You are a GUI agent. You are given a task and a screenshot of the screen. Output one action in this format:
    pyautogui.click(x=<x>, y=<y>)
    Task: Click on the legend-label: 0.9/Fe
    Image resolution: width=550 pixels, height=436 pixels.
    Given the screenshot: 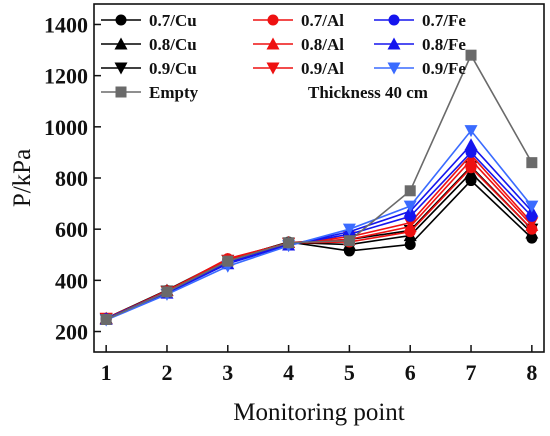 What is the action you would take?
    pyautogui.click(x=444, y=68)
    